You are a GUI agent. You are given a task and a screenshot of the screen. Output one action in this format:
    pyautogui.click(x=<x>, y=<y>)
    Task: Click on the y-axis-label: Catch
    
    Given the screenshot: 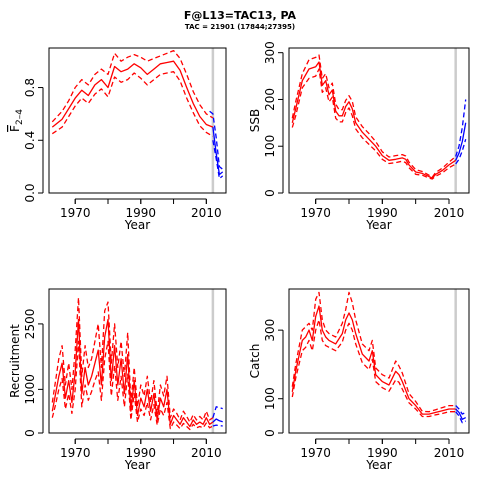 What is the action you would take?
    pyautogui.click(x=255, y=361)
    